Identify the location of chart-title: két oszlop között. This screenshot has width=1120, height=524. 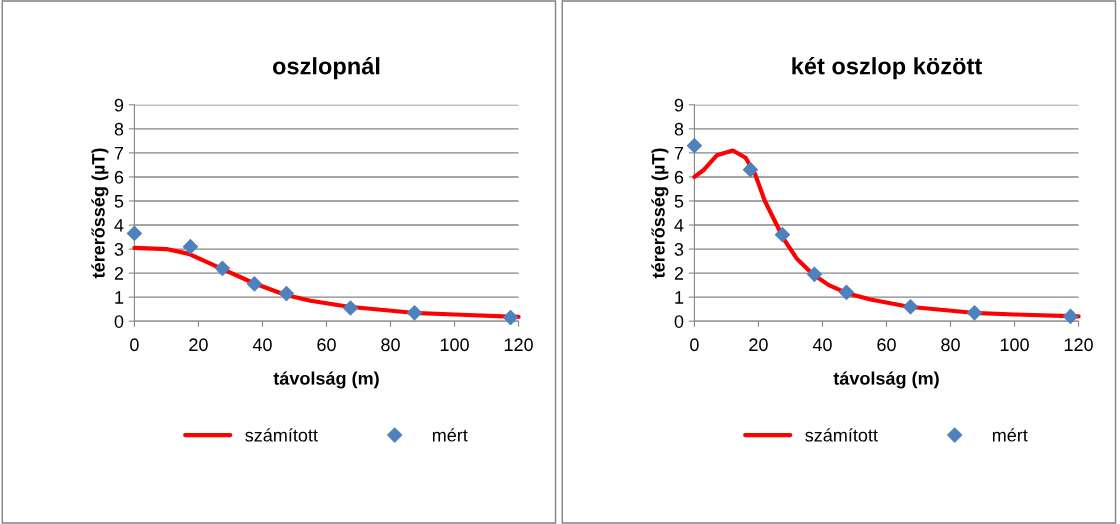
(887, 68).